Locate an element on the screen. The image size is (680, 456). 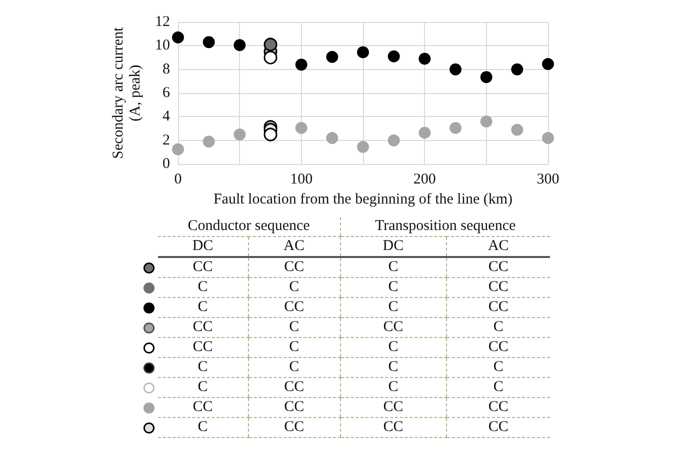
y-tick-label: 0 is located at coordinates (166, 164).